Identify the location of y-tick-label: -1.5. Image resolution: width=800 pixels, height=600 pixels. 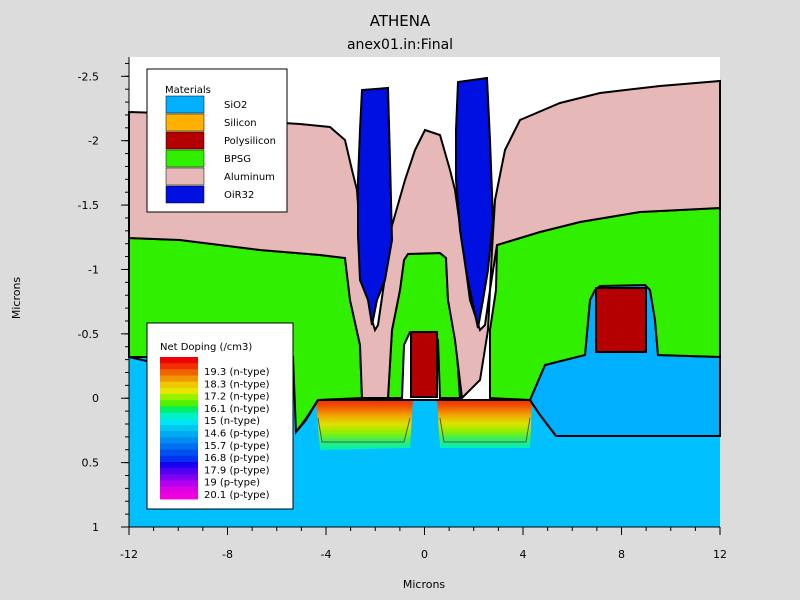
(88, 205).